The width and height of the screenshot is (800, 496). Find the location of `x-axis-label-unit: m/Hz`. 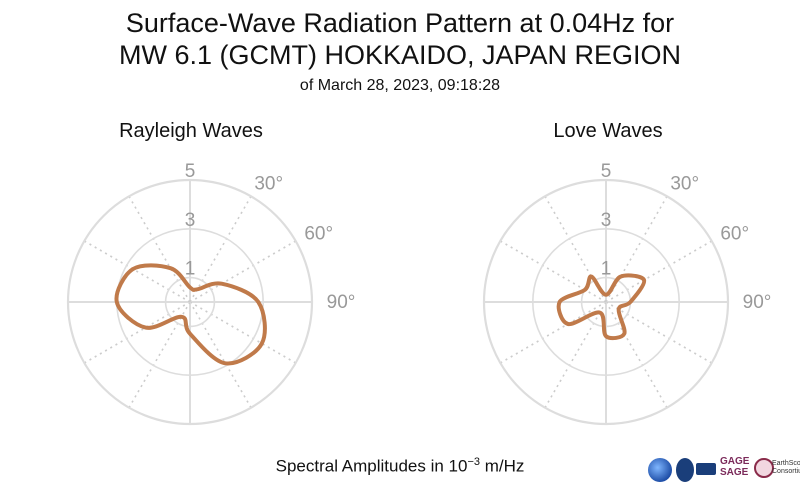

x-axis-label-unit: m/Hz is located at coordinates (502, 466).